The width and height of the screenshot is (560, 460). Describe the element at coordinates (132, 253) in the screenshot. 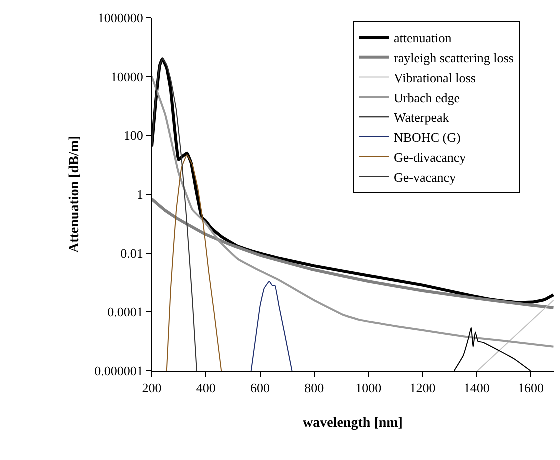

I see `y-tick-label: 0.01` at that location.